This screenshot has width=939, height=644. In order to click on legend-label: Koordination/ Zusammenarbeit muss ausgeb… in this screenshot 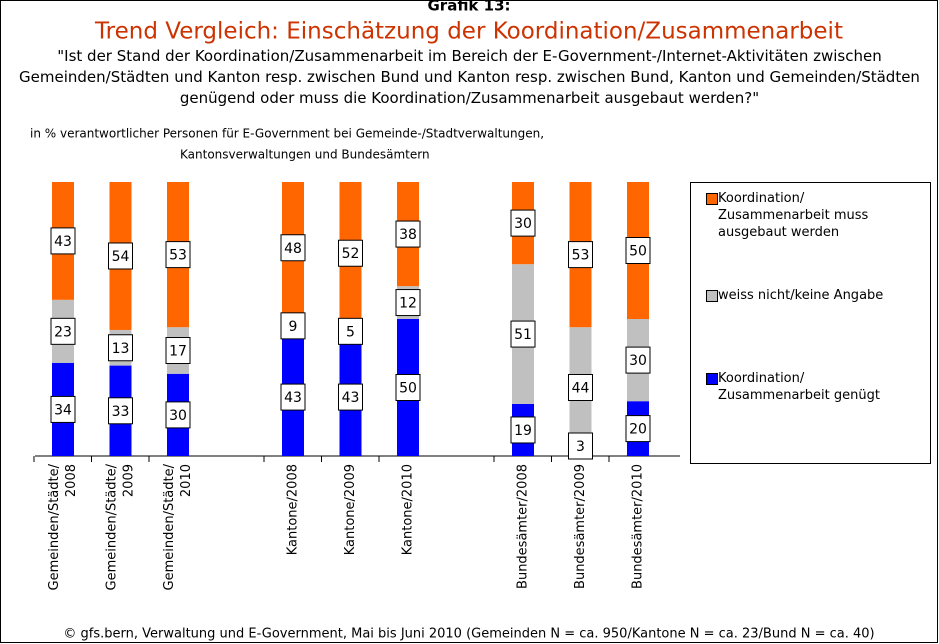, I will do `click(793, 215)`.